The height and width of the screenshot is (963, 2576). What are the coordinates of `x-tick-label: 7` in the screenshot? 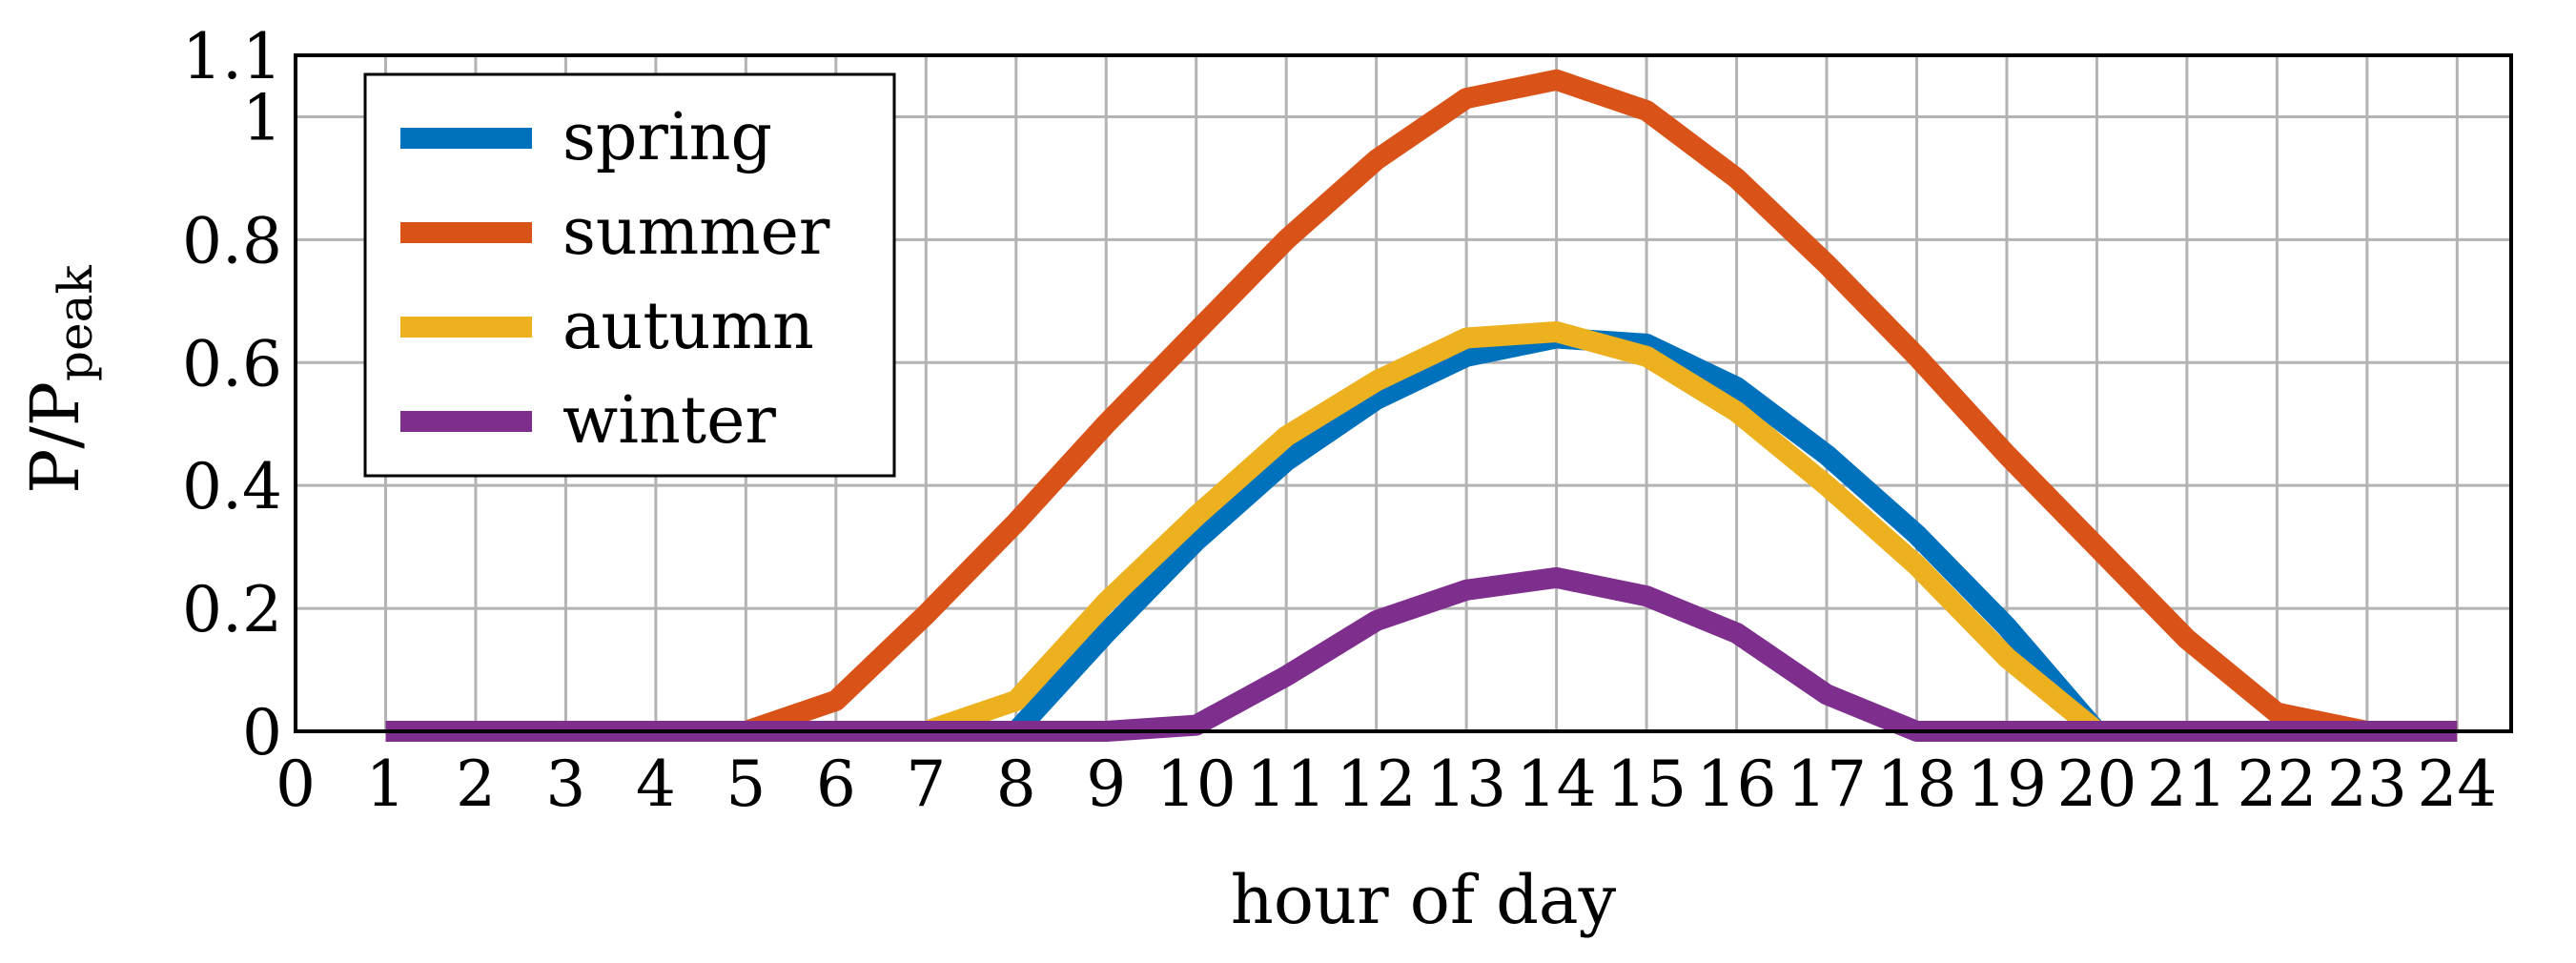 It's located at (926, 784).